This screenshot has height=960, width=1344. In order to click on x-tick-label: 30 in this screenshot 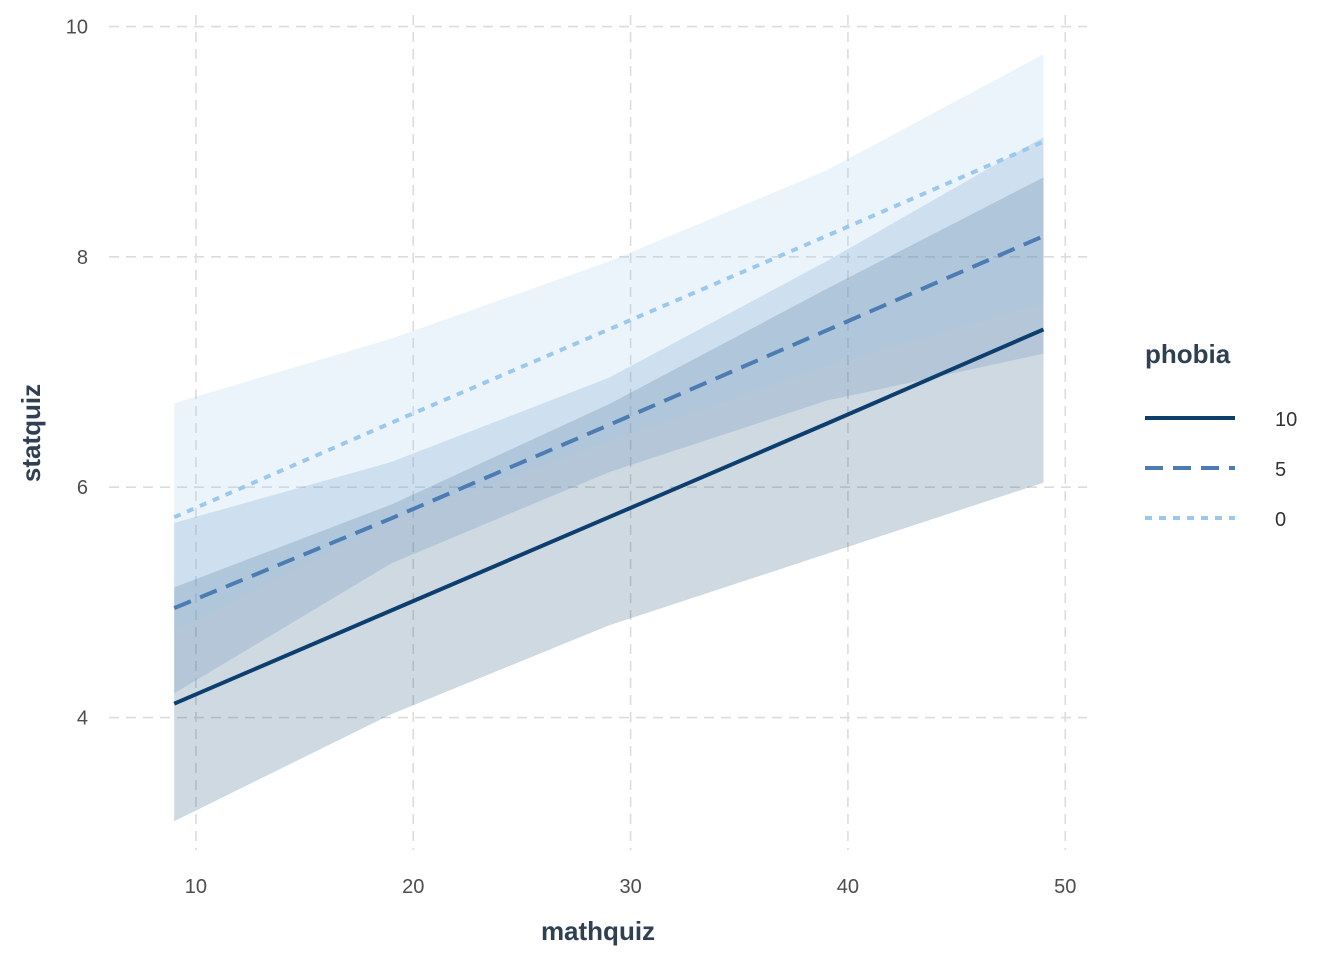, I will do `click(630, 887)`.